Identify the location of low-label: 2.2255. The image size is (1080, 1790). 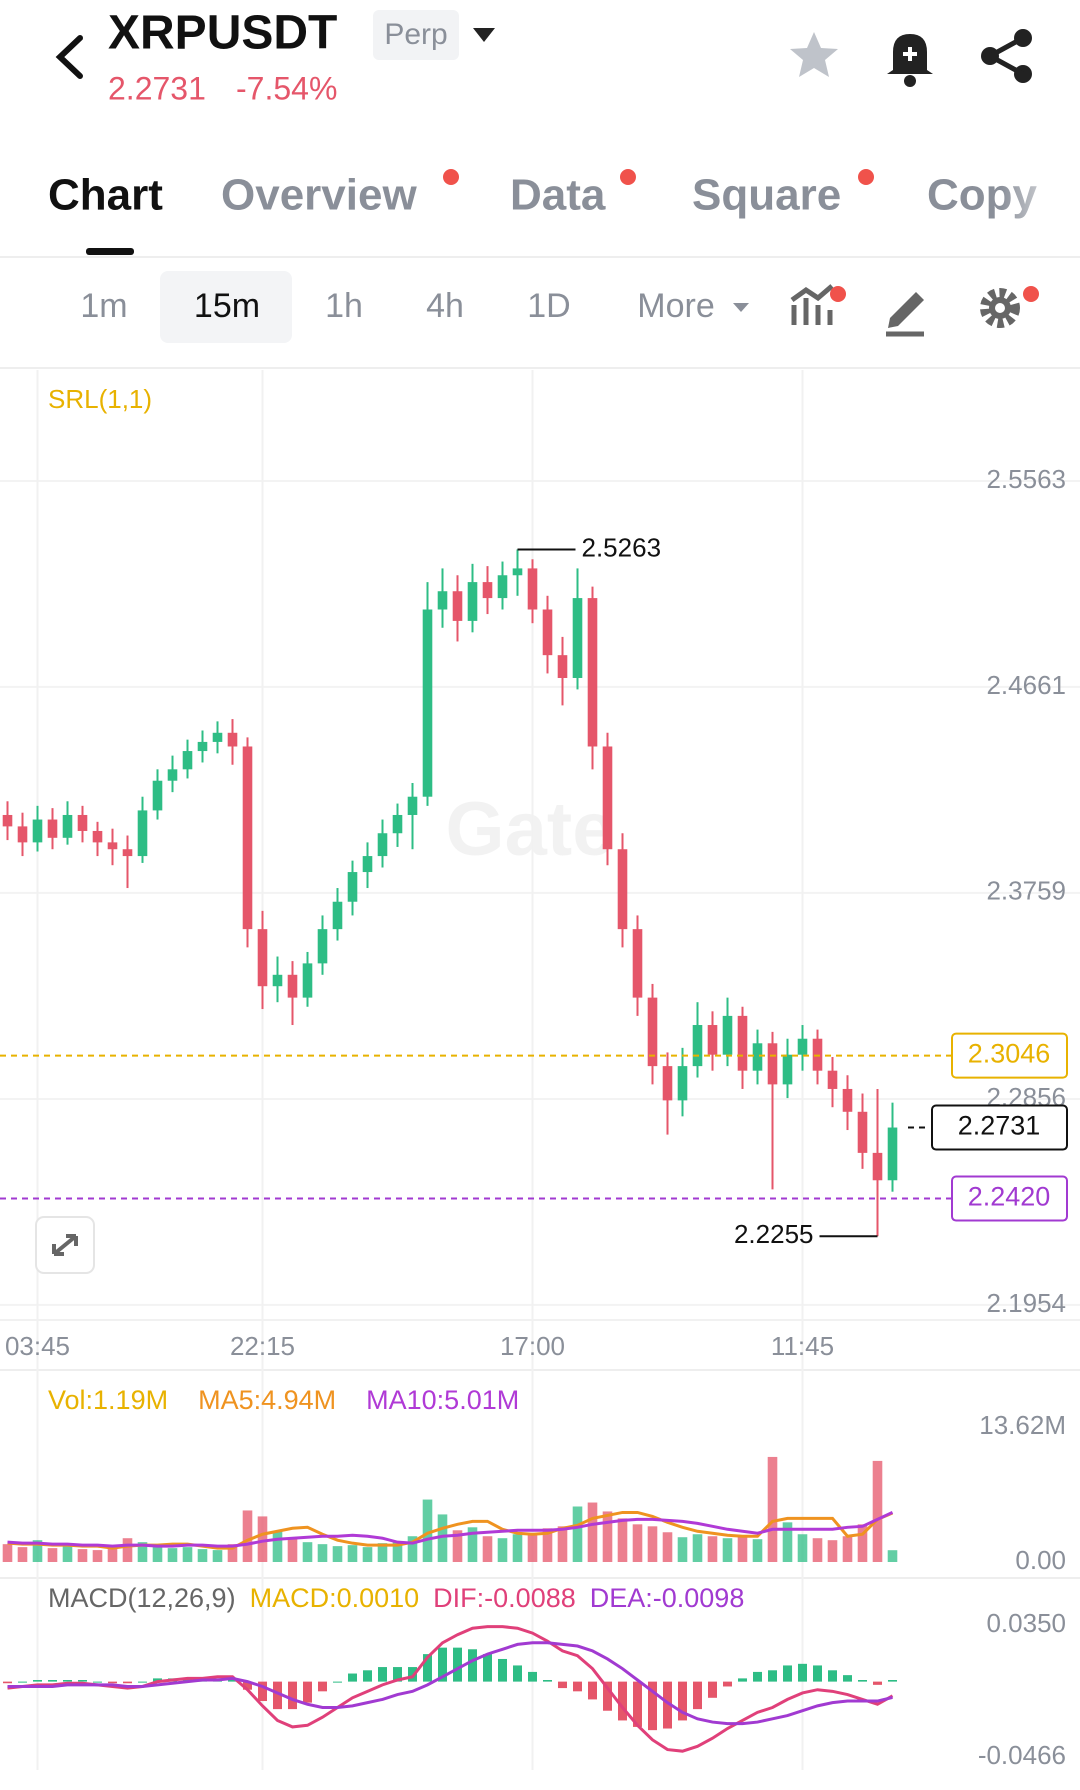
(774, 1234).